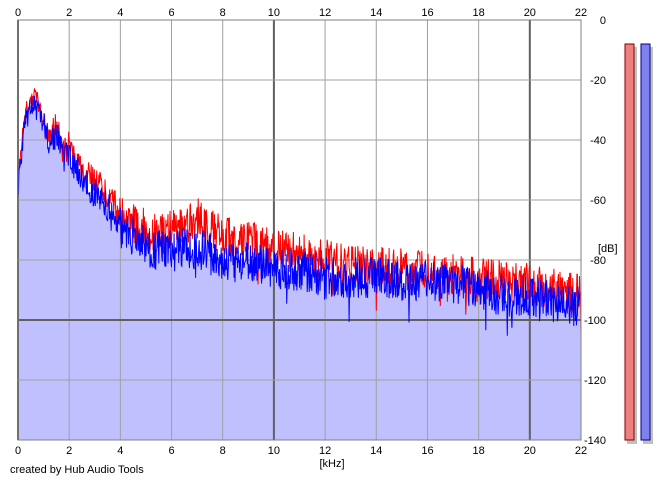 The image size is (664, 481). I want to click on x-tick-label-top: 6, so click(171, 13).